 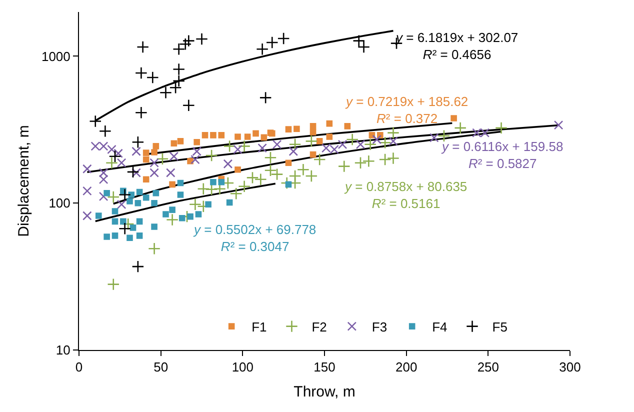 I want to click on x-tick-label: 150, so click(x=325, y=367).